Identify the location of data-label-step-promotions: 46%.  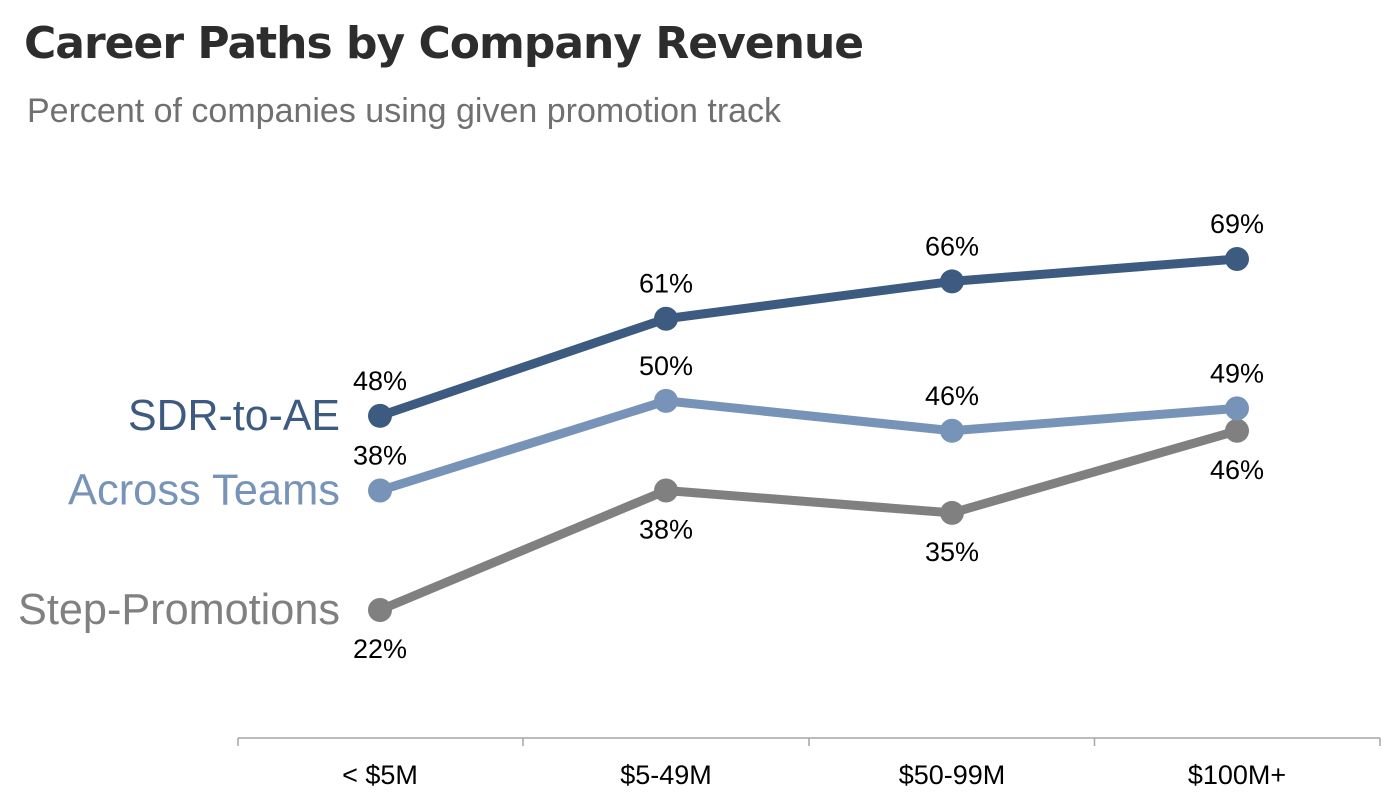
(1237, 470).